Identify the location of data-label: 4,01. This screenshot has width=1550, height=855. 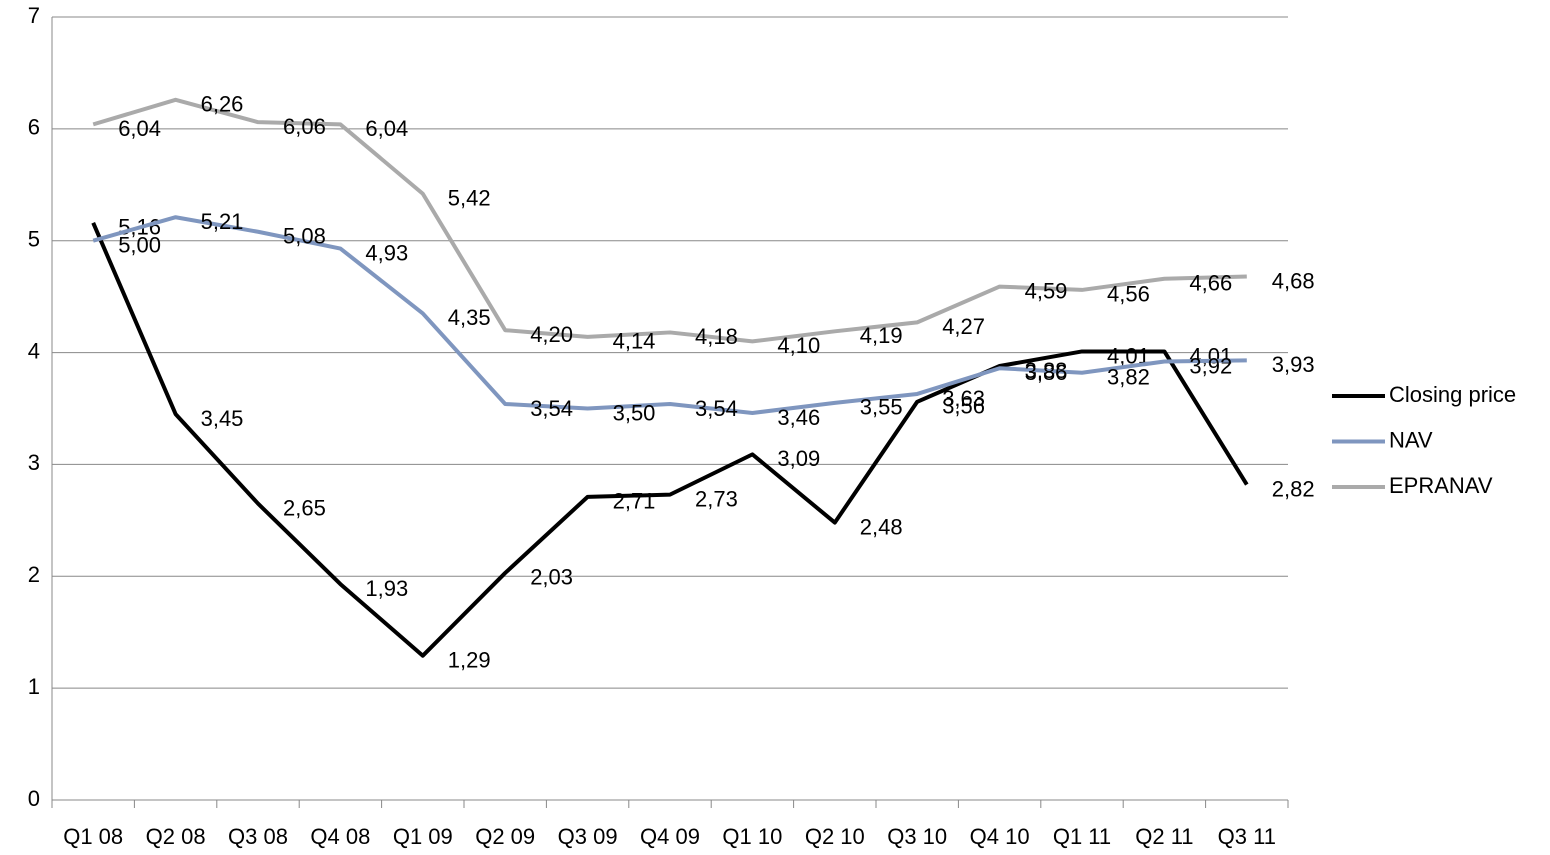
(1210, 355).